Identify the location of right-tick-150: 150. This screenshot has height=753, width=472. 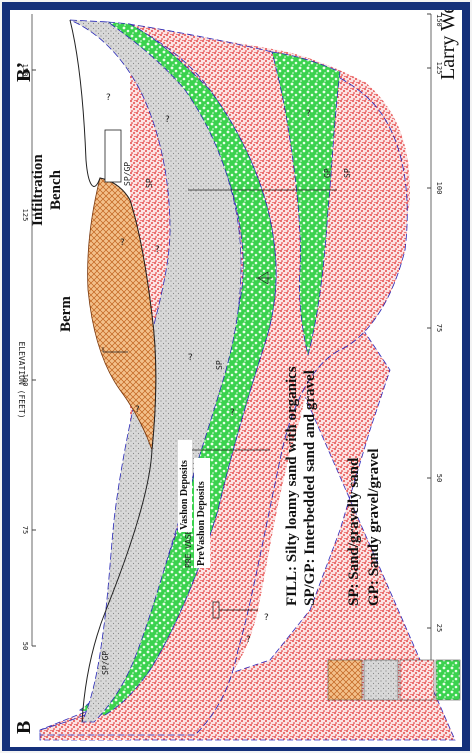
(439, 20).